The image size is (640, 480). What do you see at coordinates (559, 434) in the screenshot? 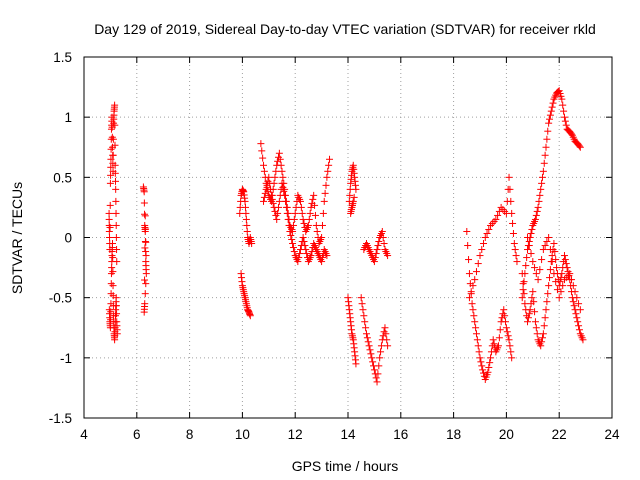
I see `x-tick-label: 22` at bounding box center [559, 434].